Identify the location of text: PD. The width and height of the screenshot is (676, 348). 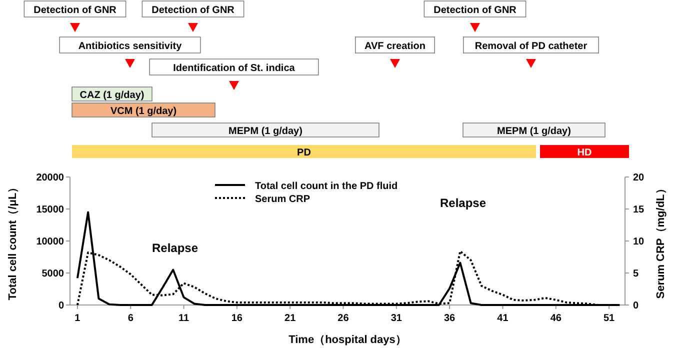
(304, 153).